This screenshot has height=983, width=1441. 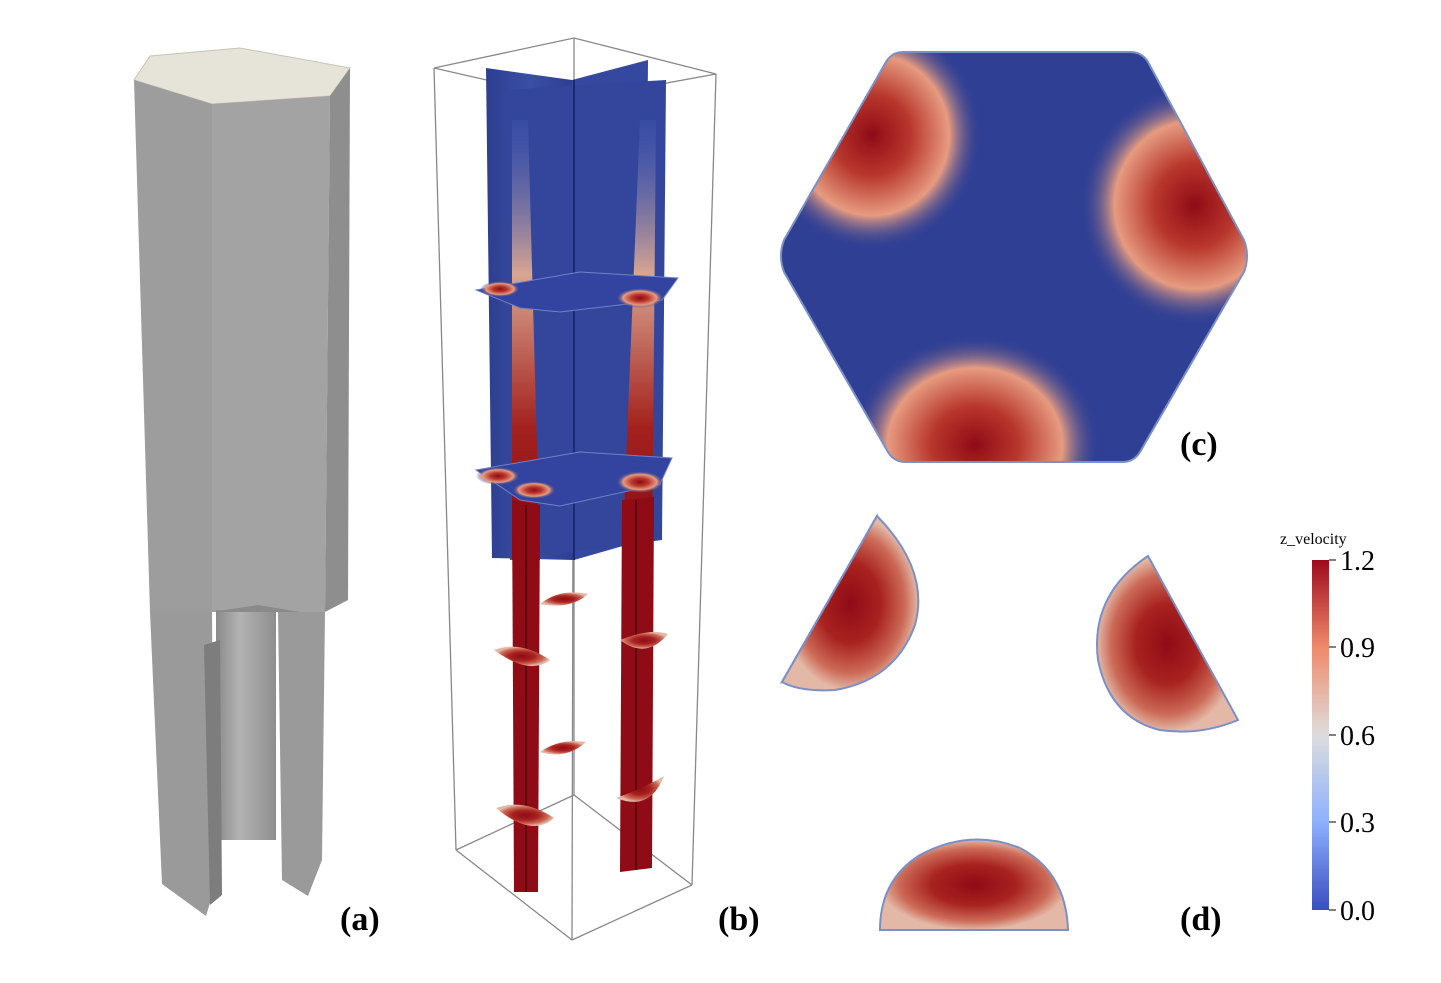 I want to click on hotspot-right, so click(x=1163, y=205).